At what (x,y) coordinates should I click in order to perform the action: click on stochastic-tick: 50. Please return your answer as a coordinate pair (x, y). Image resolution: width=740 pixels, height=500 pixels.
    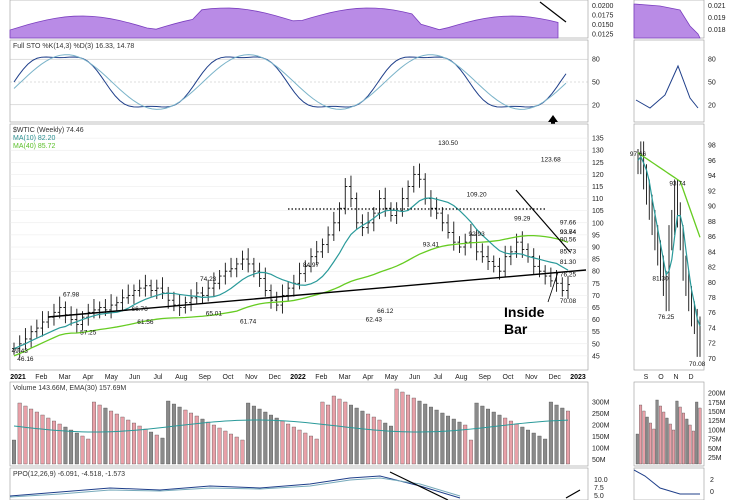
    Looking at the image, I should click on (596, 83).